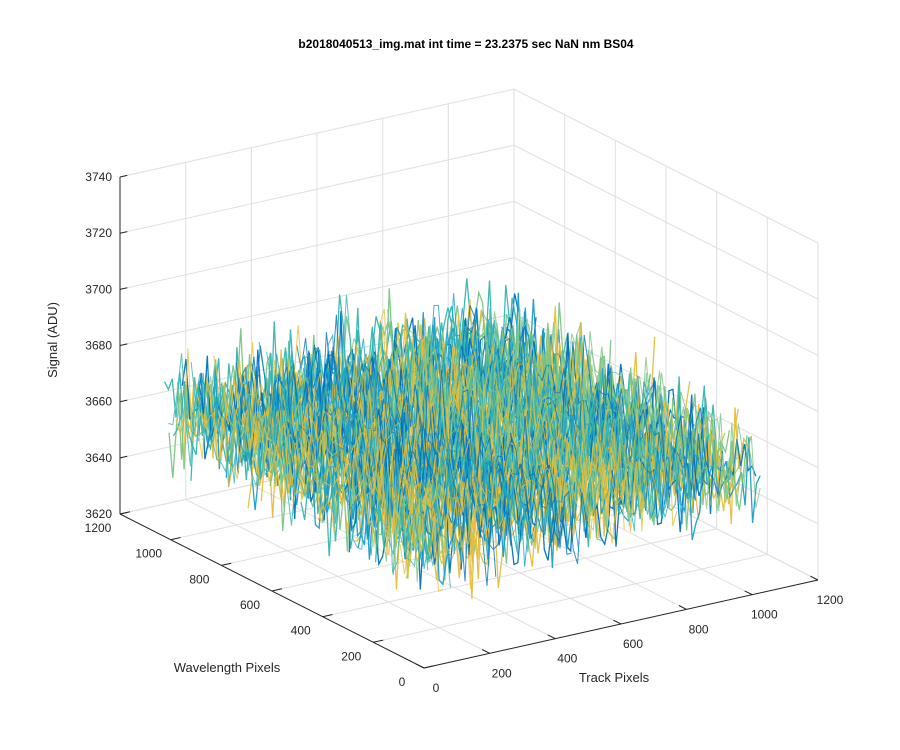 The width and height of the screenshot is (900, 750). What do you see at coordinates (98, 458) in the screenshot?
I see `z-tick-label: 3640` at bounding box center [98, 458].